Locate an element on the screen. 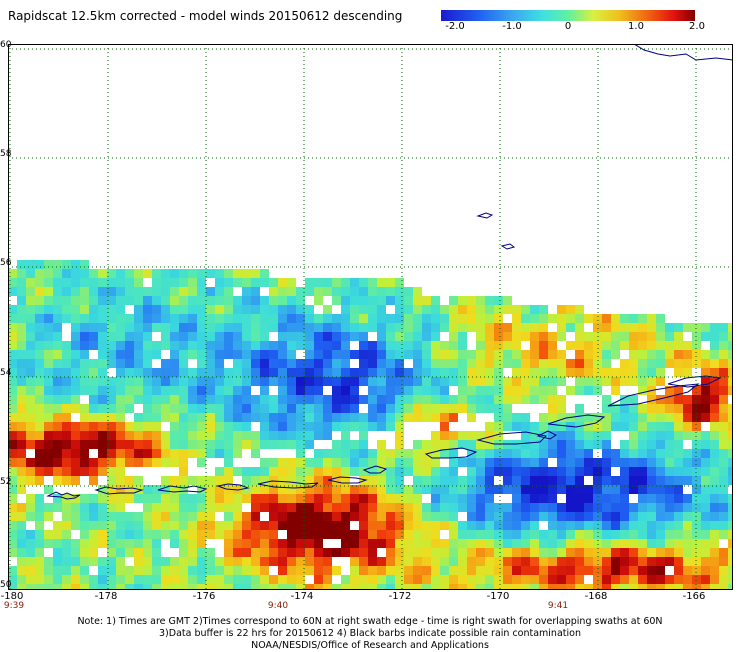 Image resolution: width=740 pixels, height=652 pixels. lat-label: 50 is located at coordinates (6, 585).